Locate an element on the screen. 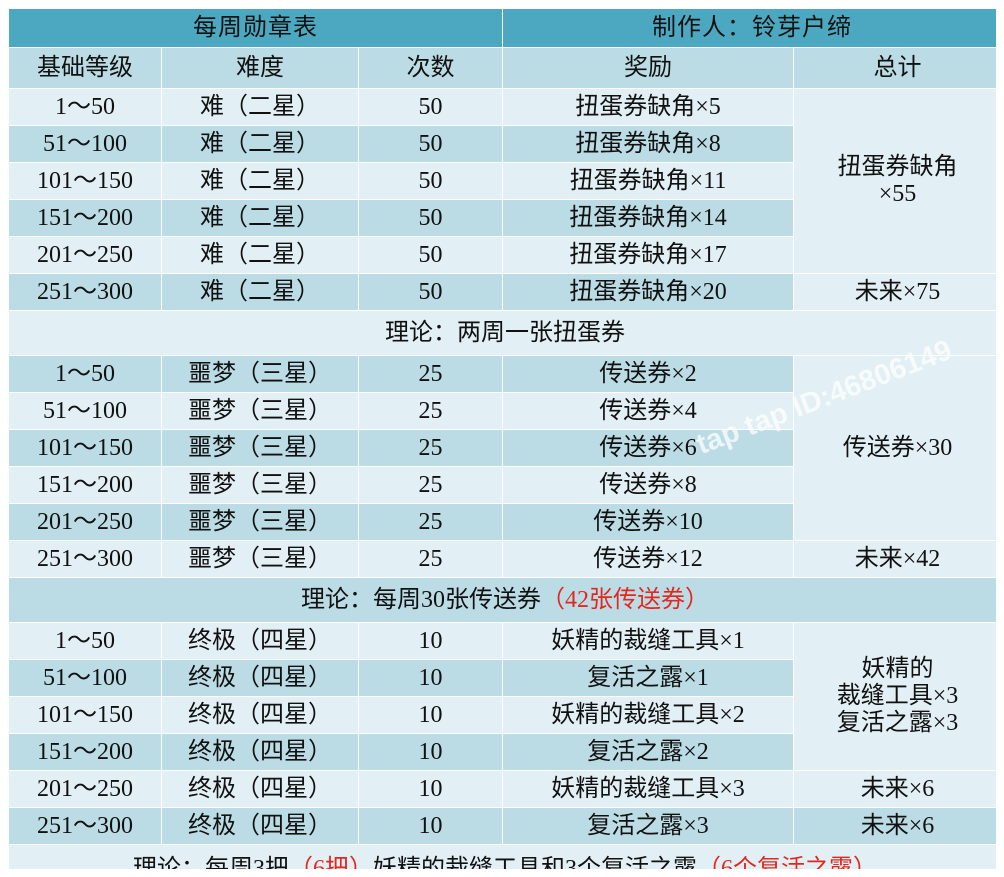  cell-total-extra: 未来×75 is located at coordinates (895, 292).